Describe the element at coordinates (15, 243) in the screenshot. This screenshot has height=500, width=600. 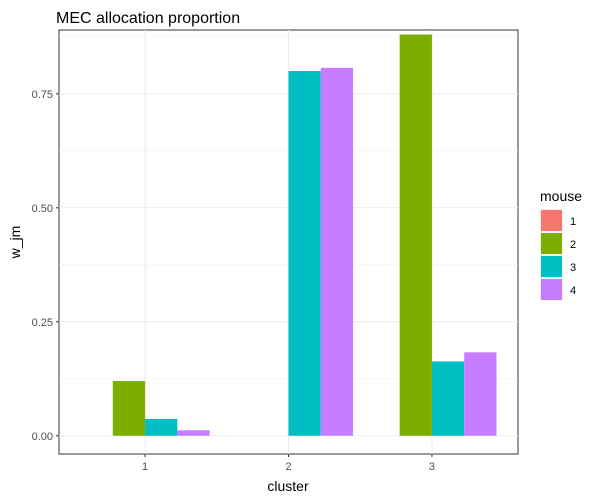
I see `y-axis-title: w_jm` at that location.